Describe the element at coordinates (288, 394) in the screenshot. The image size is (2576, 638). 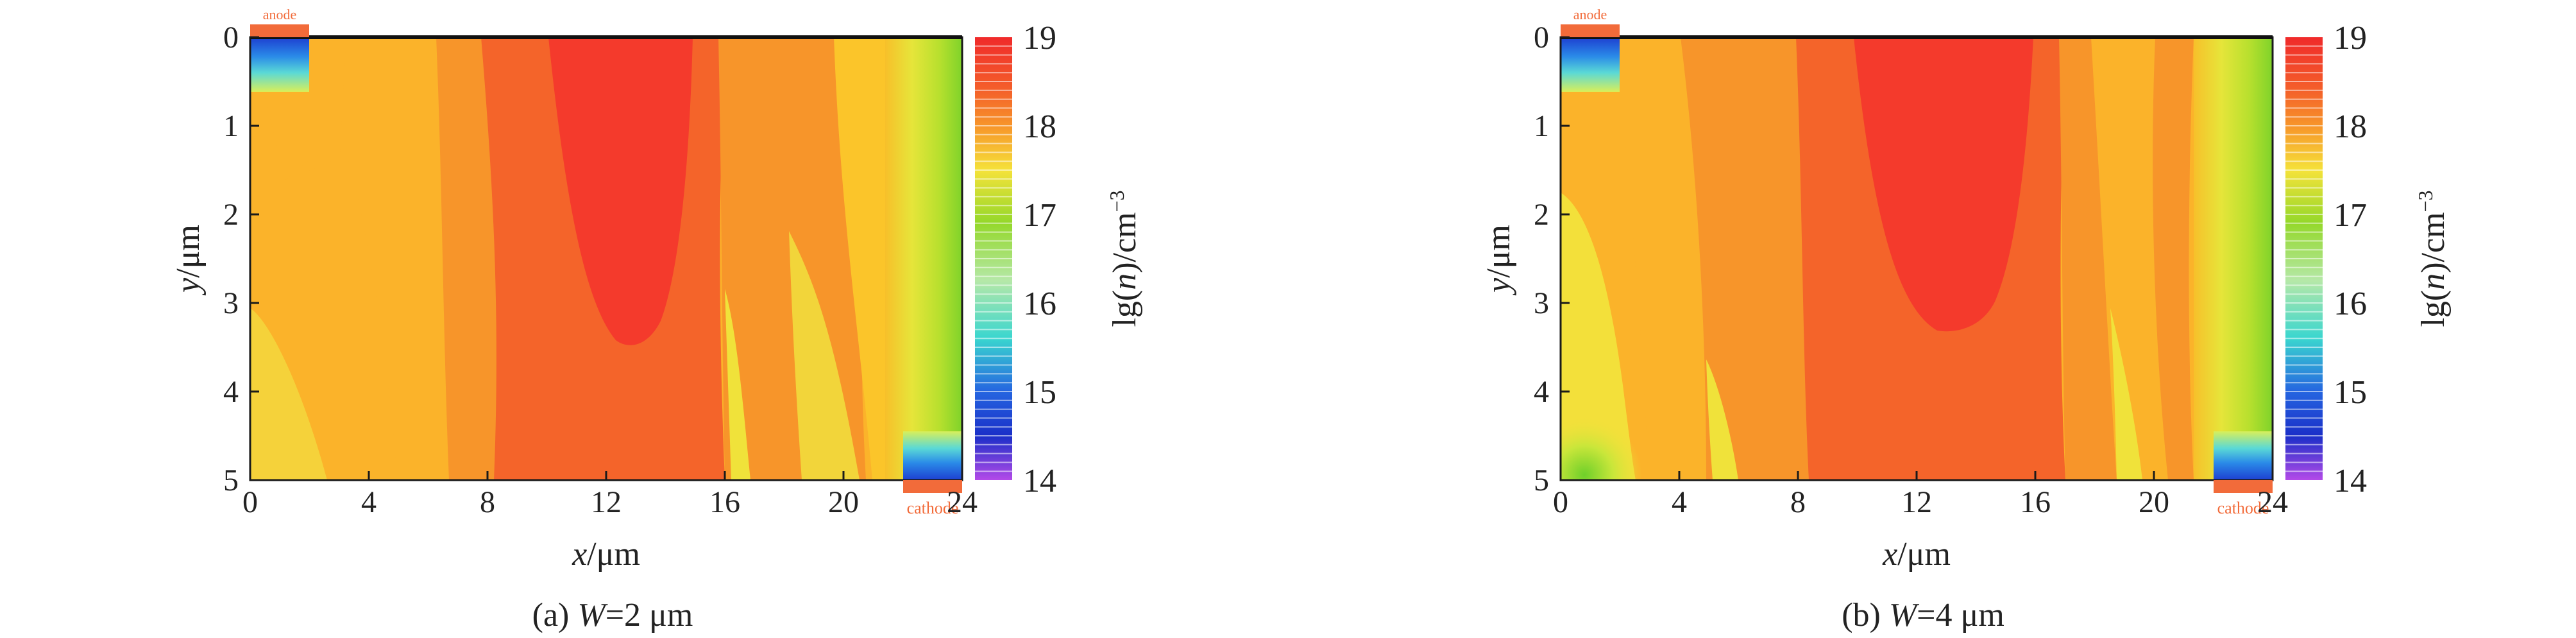
I see `heatmap-a-band-left-light` at that location.